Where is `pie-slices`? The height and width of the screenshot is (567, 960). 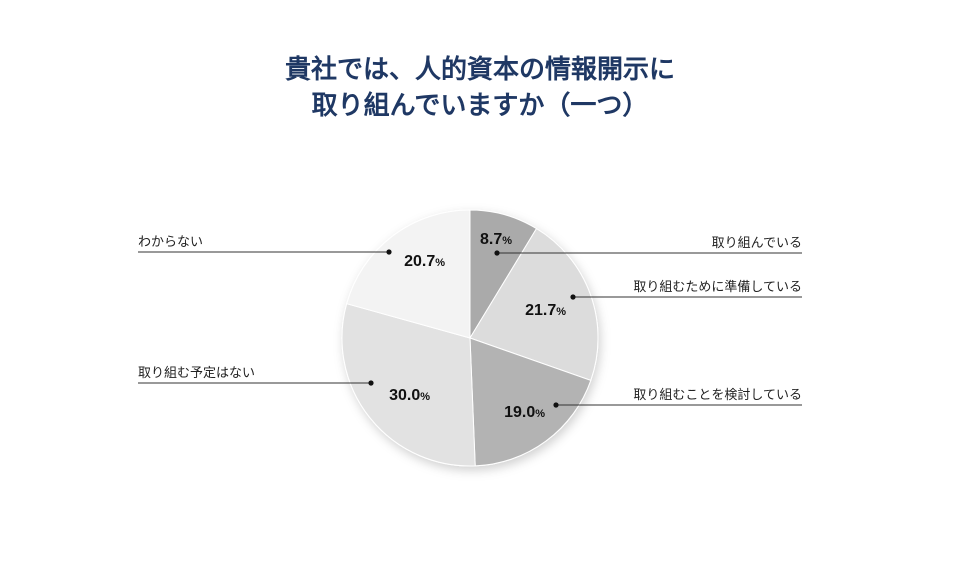
pie-slices is located at coordinates (470, 338).